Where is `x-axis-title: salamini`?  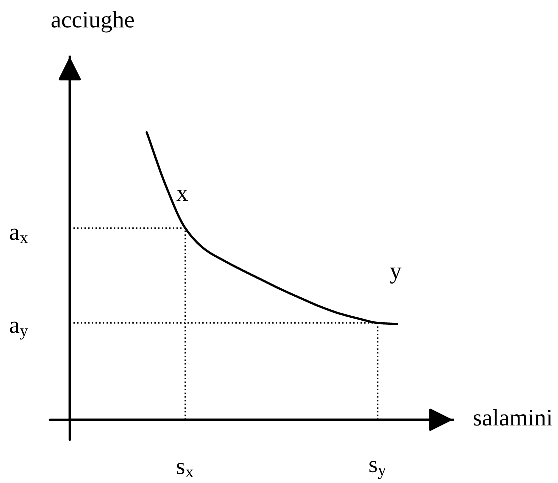 x-axis-title: salamini is located at coordinates (513, 417).